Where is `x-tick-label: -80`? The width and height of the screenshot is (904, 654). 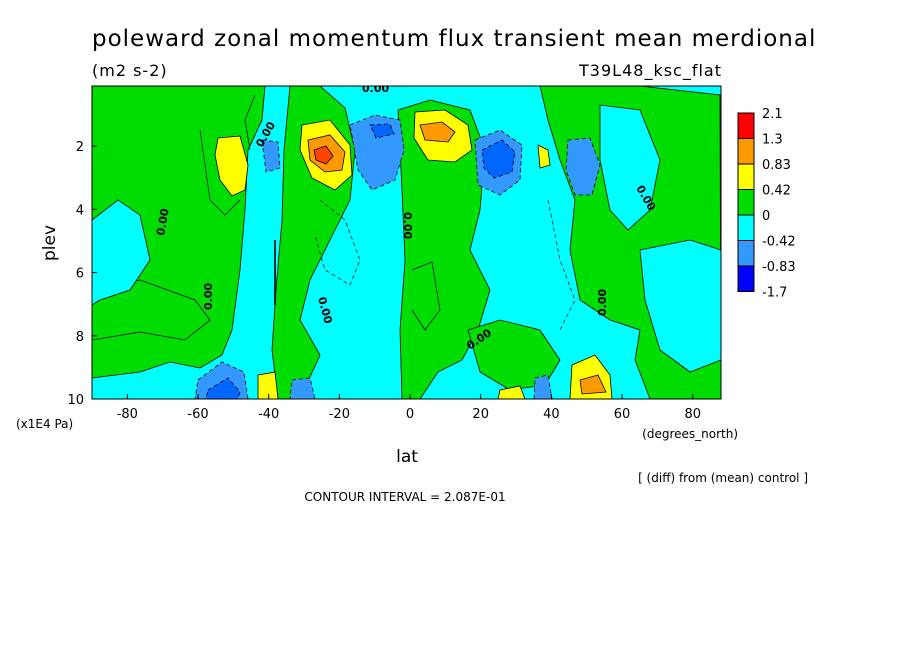
x-tick-label: -80 is located at coordinates (127, 414).